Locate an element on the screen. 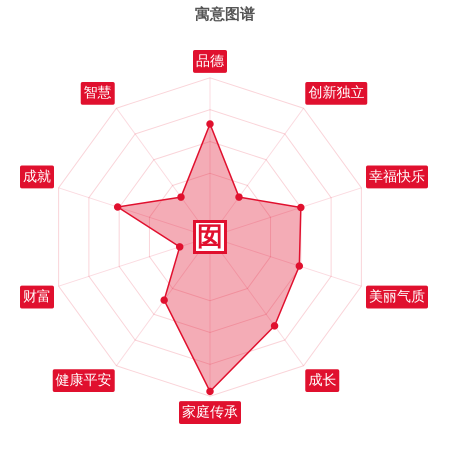  spoke-label: 创新独立 is located at coordinates (336, 92).